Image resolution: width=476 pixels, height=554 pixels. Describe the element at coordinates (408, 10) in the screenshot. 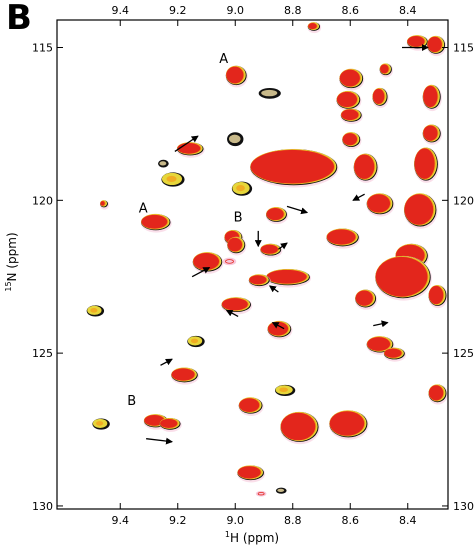

I see `x-tick-label-top-5: 8.4` at that location.